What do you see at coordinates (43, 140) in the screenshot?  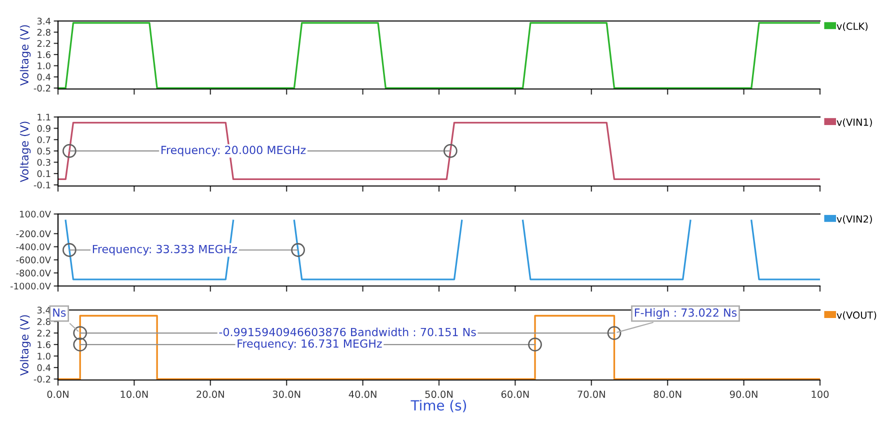 I see `y-tick-label: 0.7` at bounding box center [43, 140].